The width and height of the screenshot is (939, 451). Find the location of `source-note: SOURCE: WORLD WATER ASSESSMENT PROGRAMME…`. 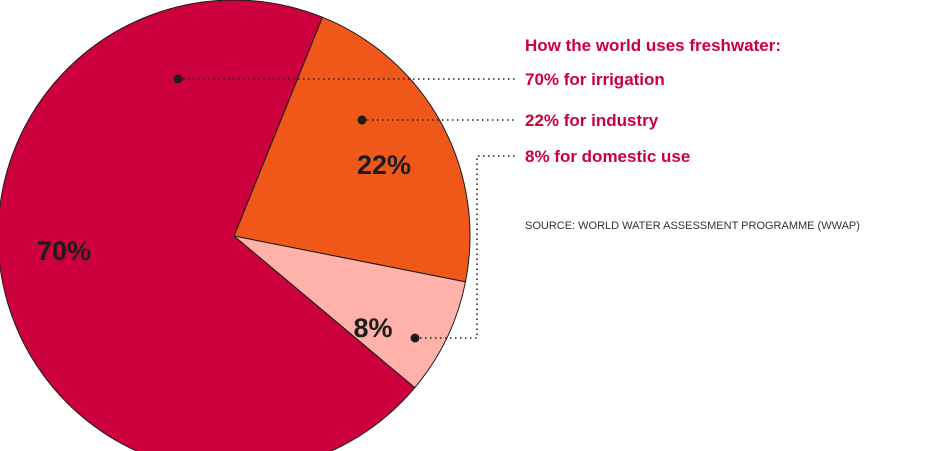

source-note: SOURCE: WORLD WATER ASSESSMENT PROGRAMME… is located at coordinates (692, 226).